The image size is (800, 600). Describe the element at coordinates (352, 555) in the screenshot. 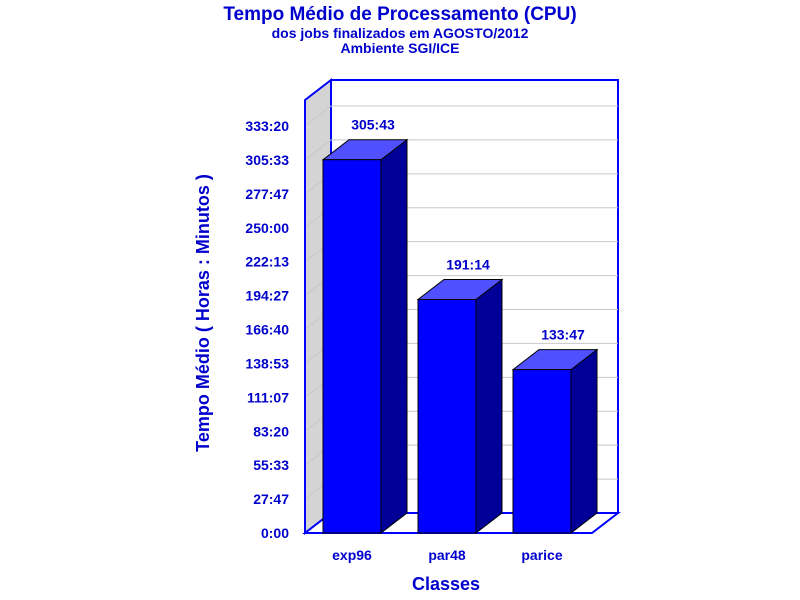

I see `x-tick-label: exp96` at that location.